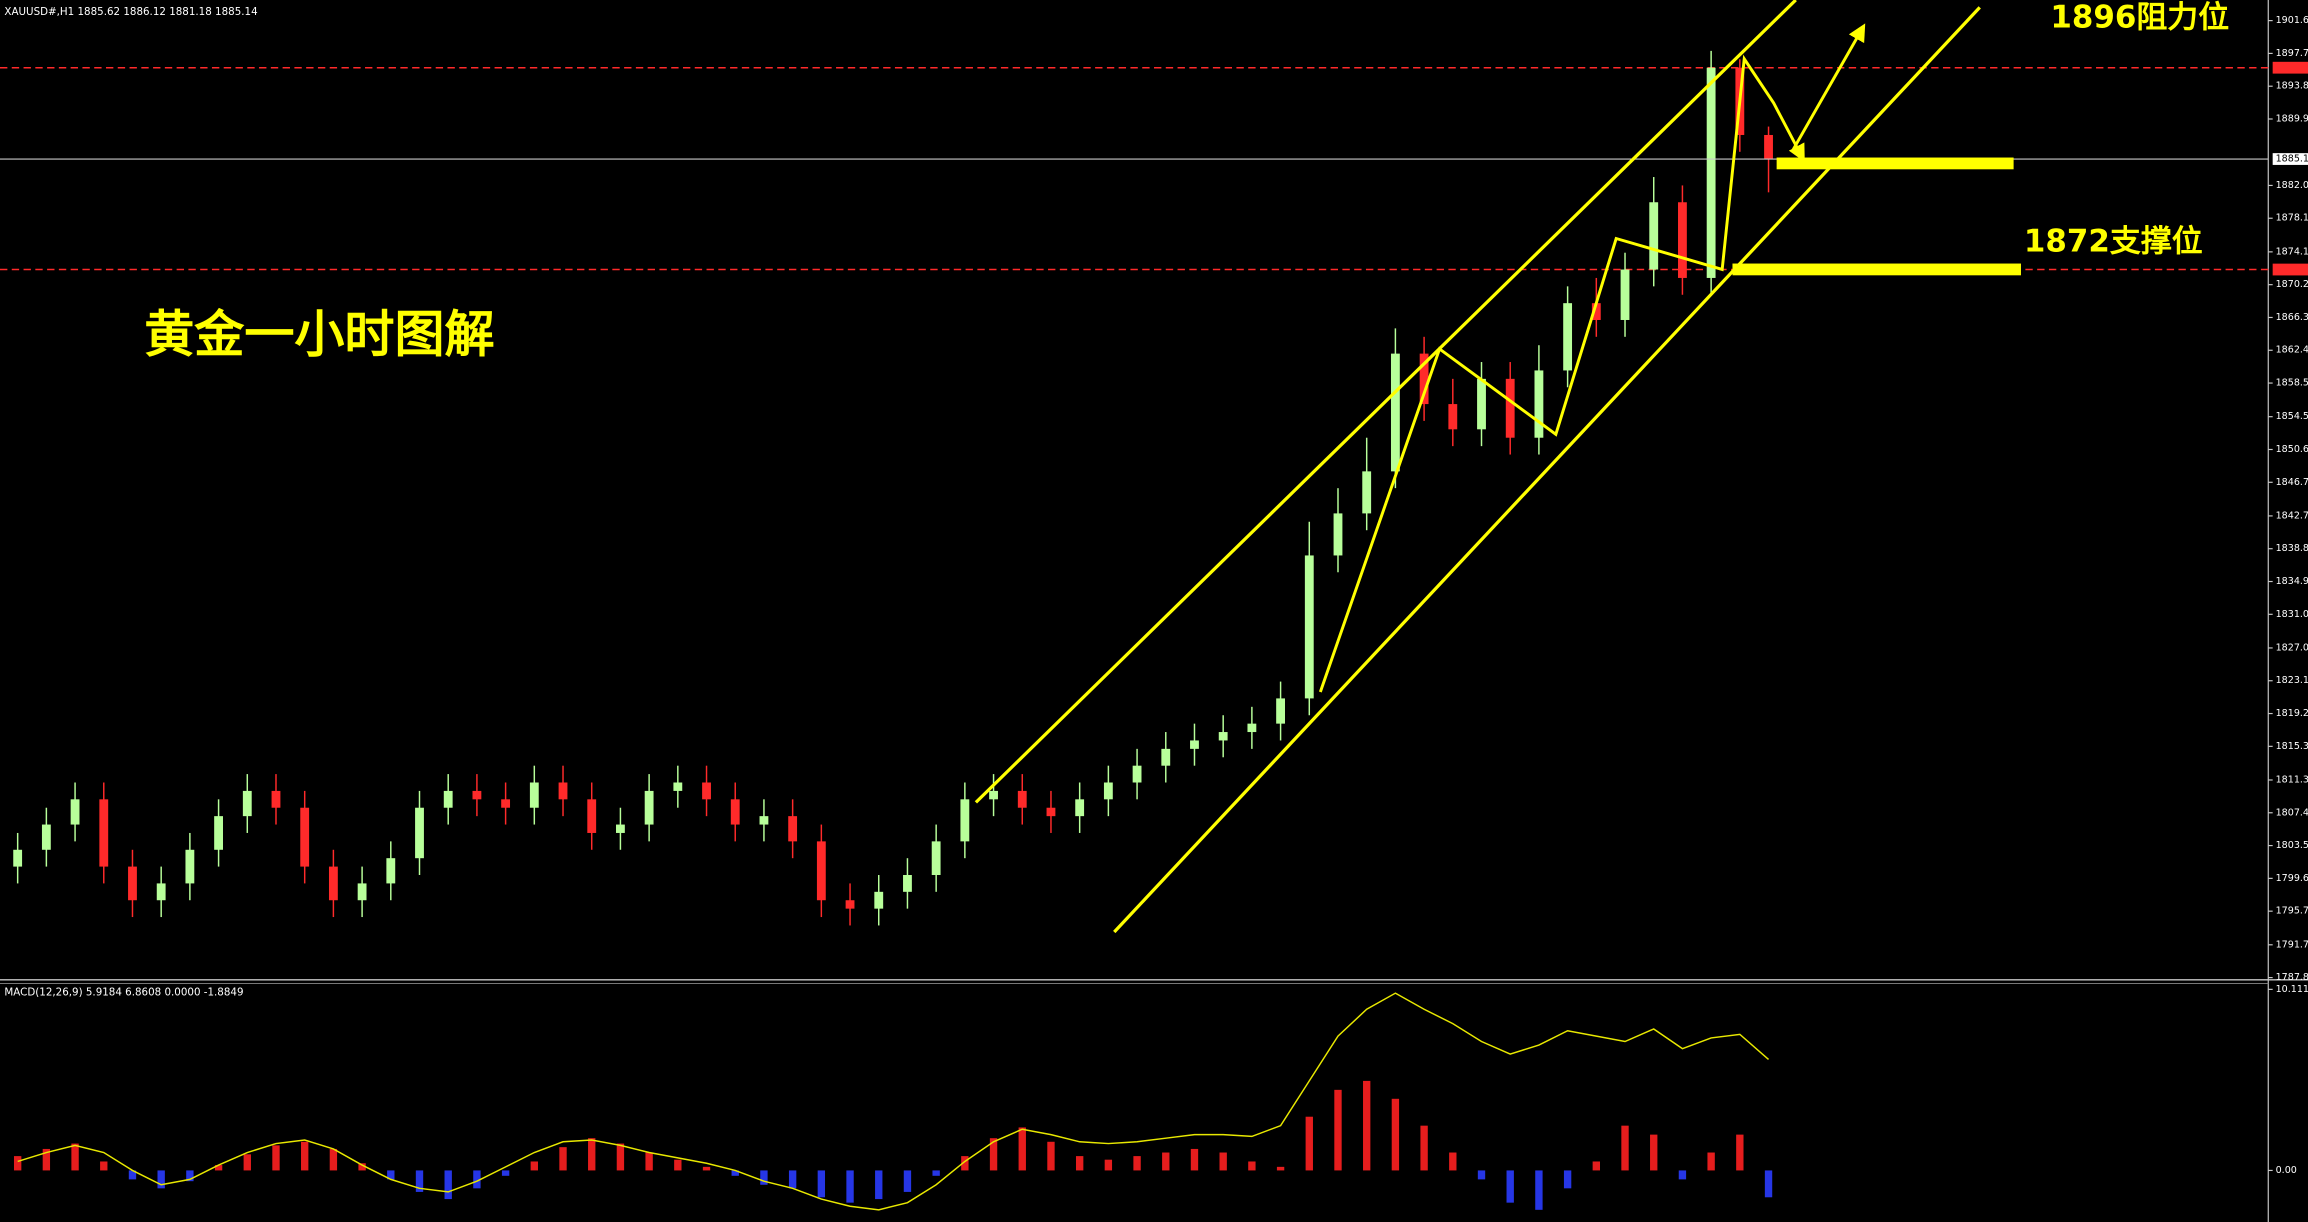 The height and width of the screenshot is (1222, 2308). Describe the element at coordinates (2139, 18) in the screenshot. I see `resistance-label: 1896阻力位` at that location.